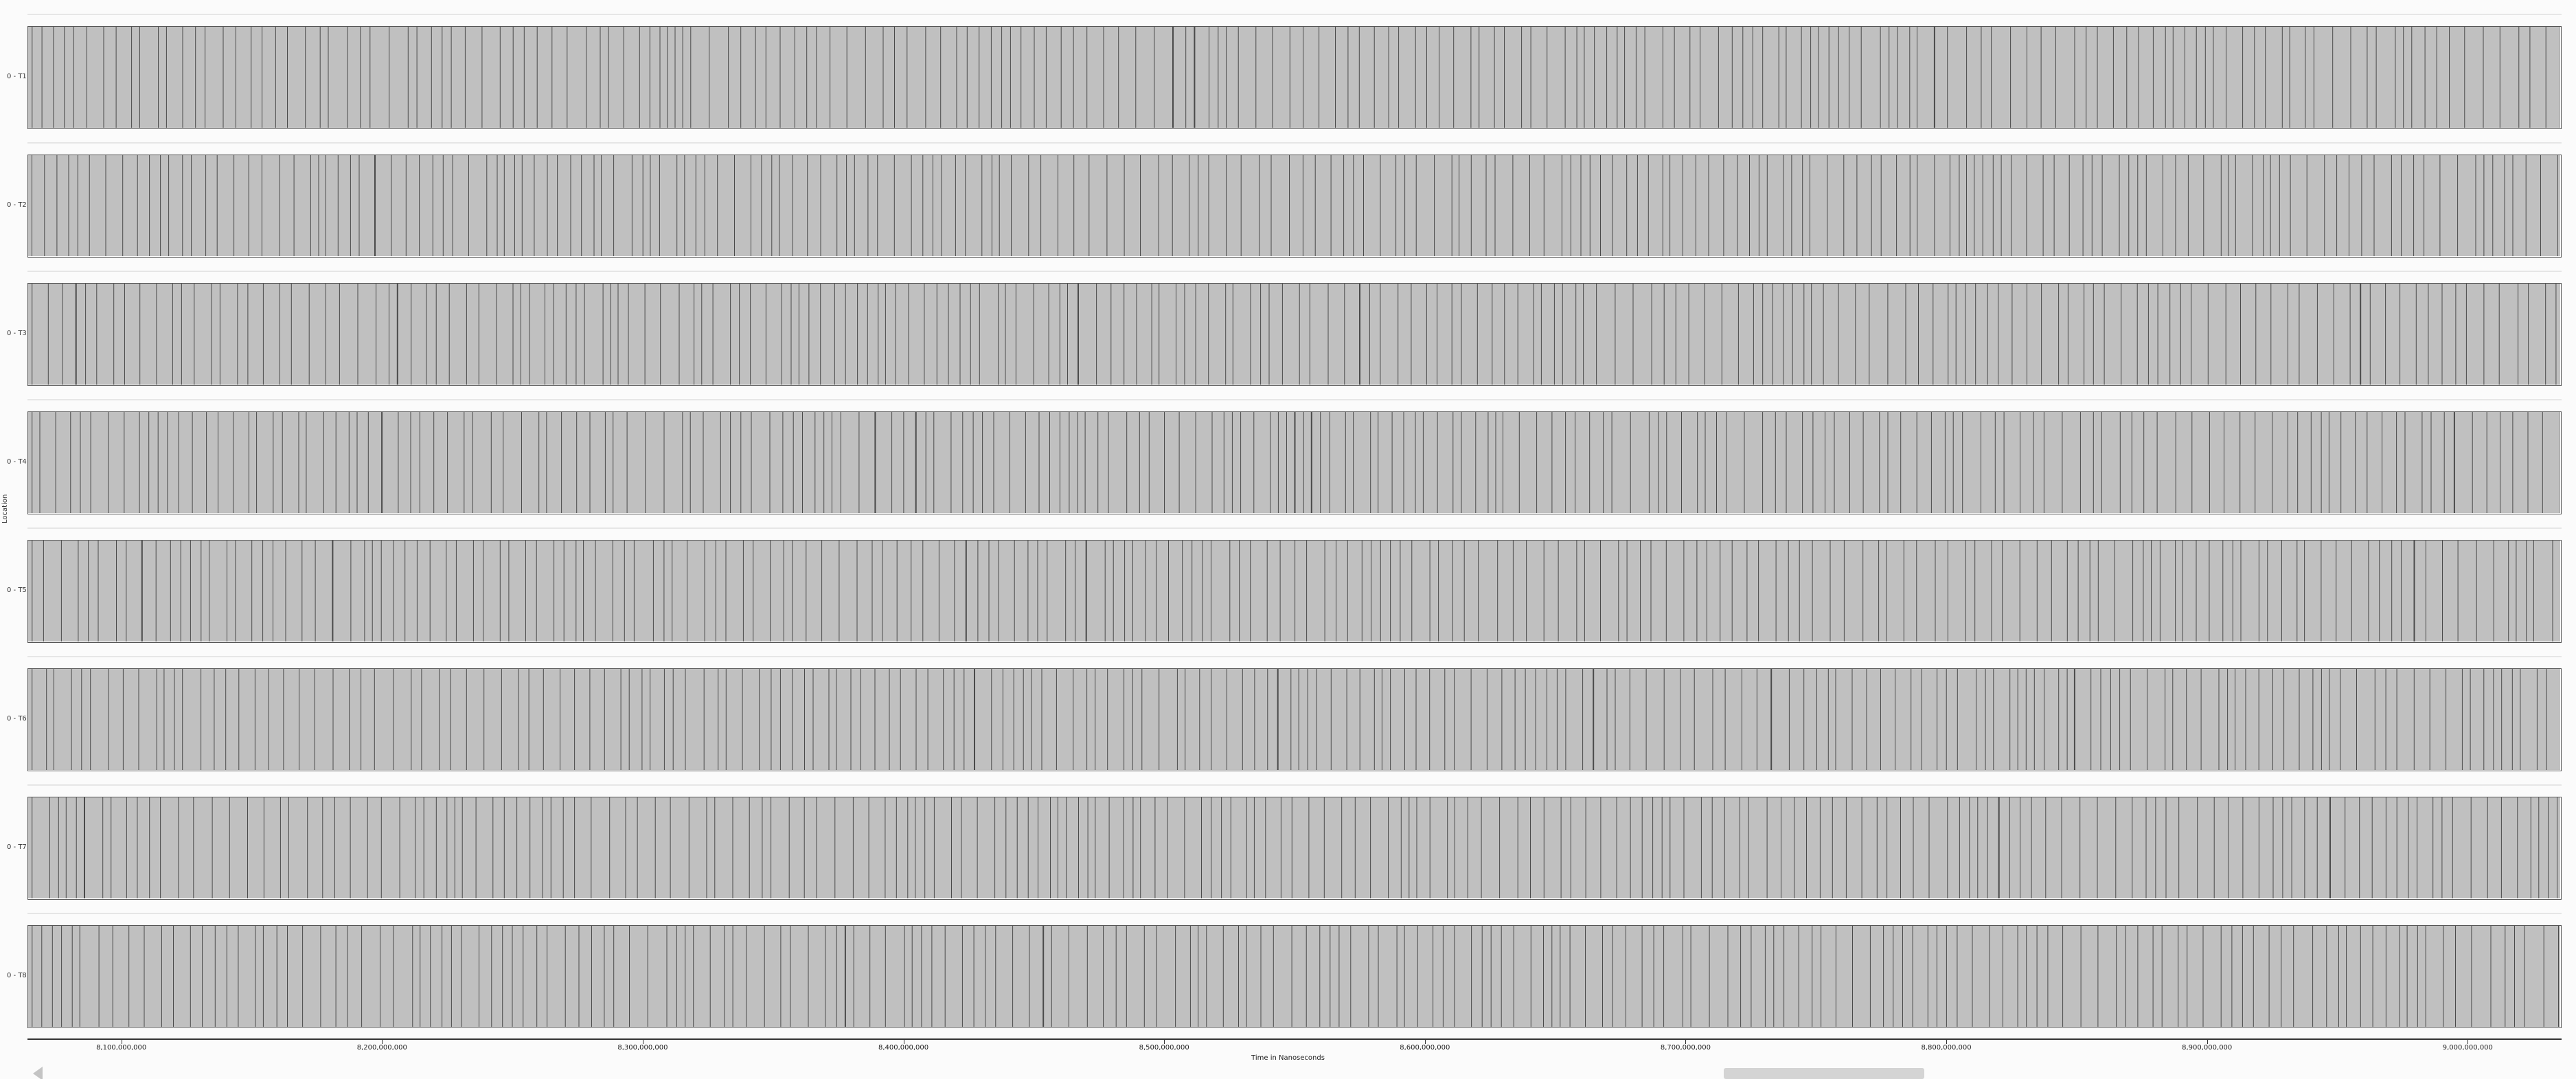 Image resolution: width=2576 pixels, height=1079 pixels. I want to click on location-label: 0 - T2, so click(17, 205).